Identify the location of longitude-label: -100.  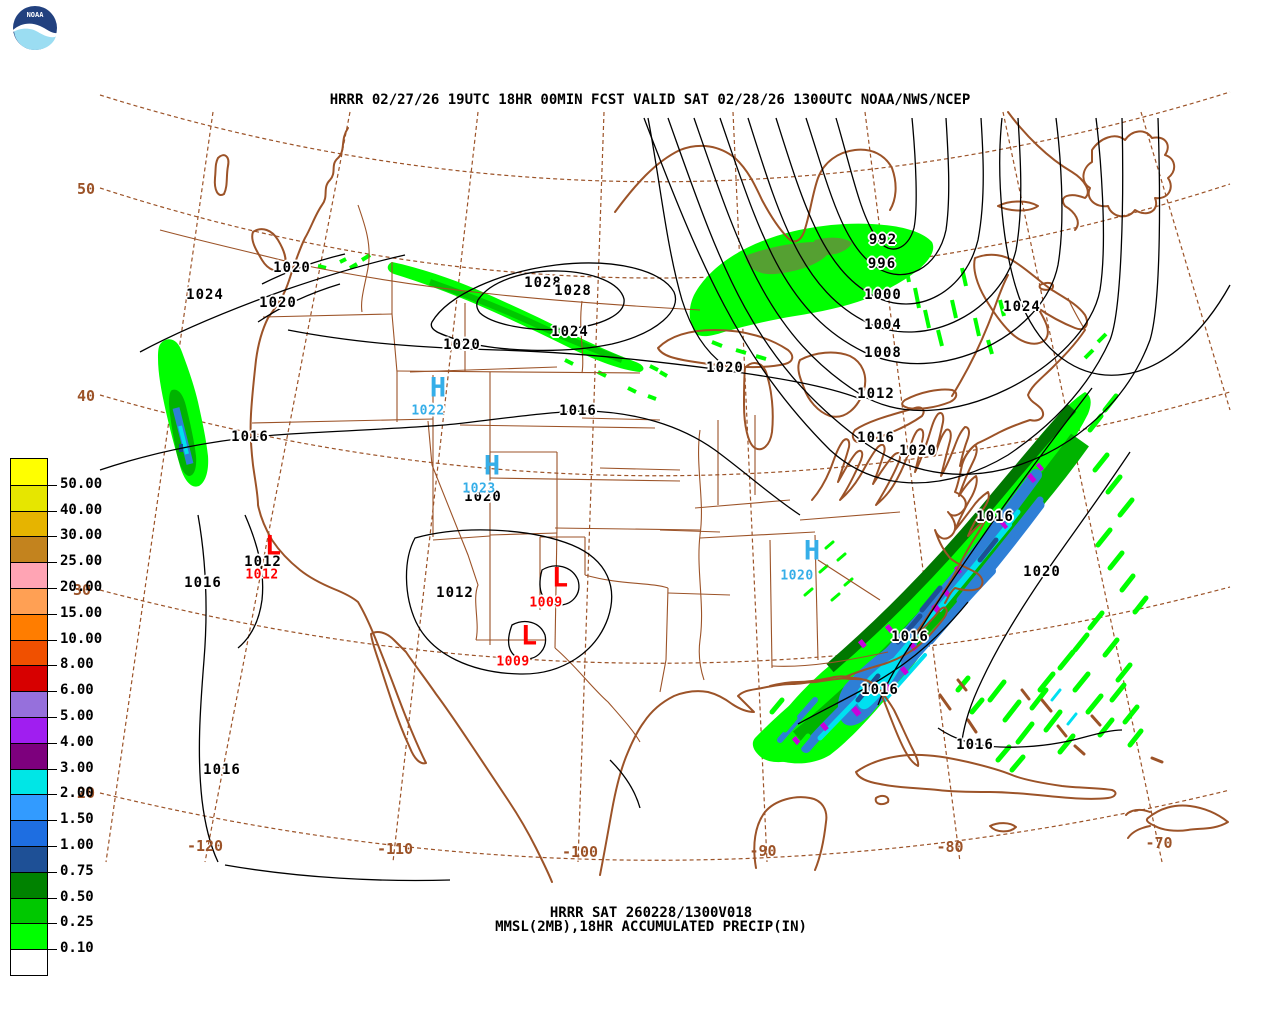
(580, 852).